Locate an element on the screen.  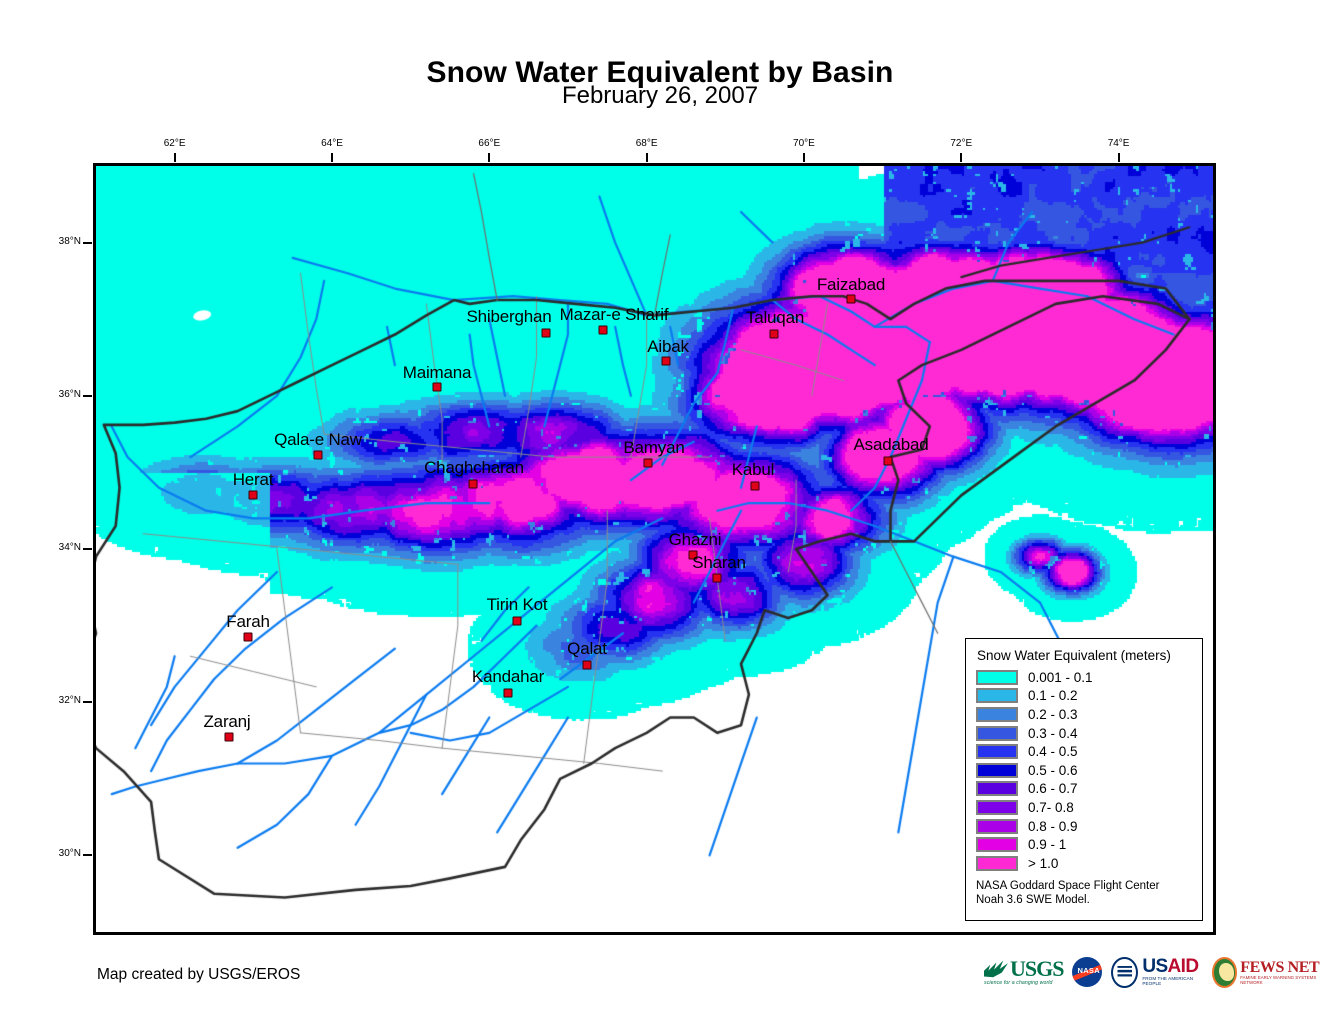
usaid-tagline: FROM THE AMERICAN PEOPLE is located at coordinates (1168, 981).